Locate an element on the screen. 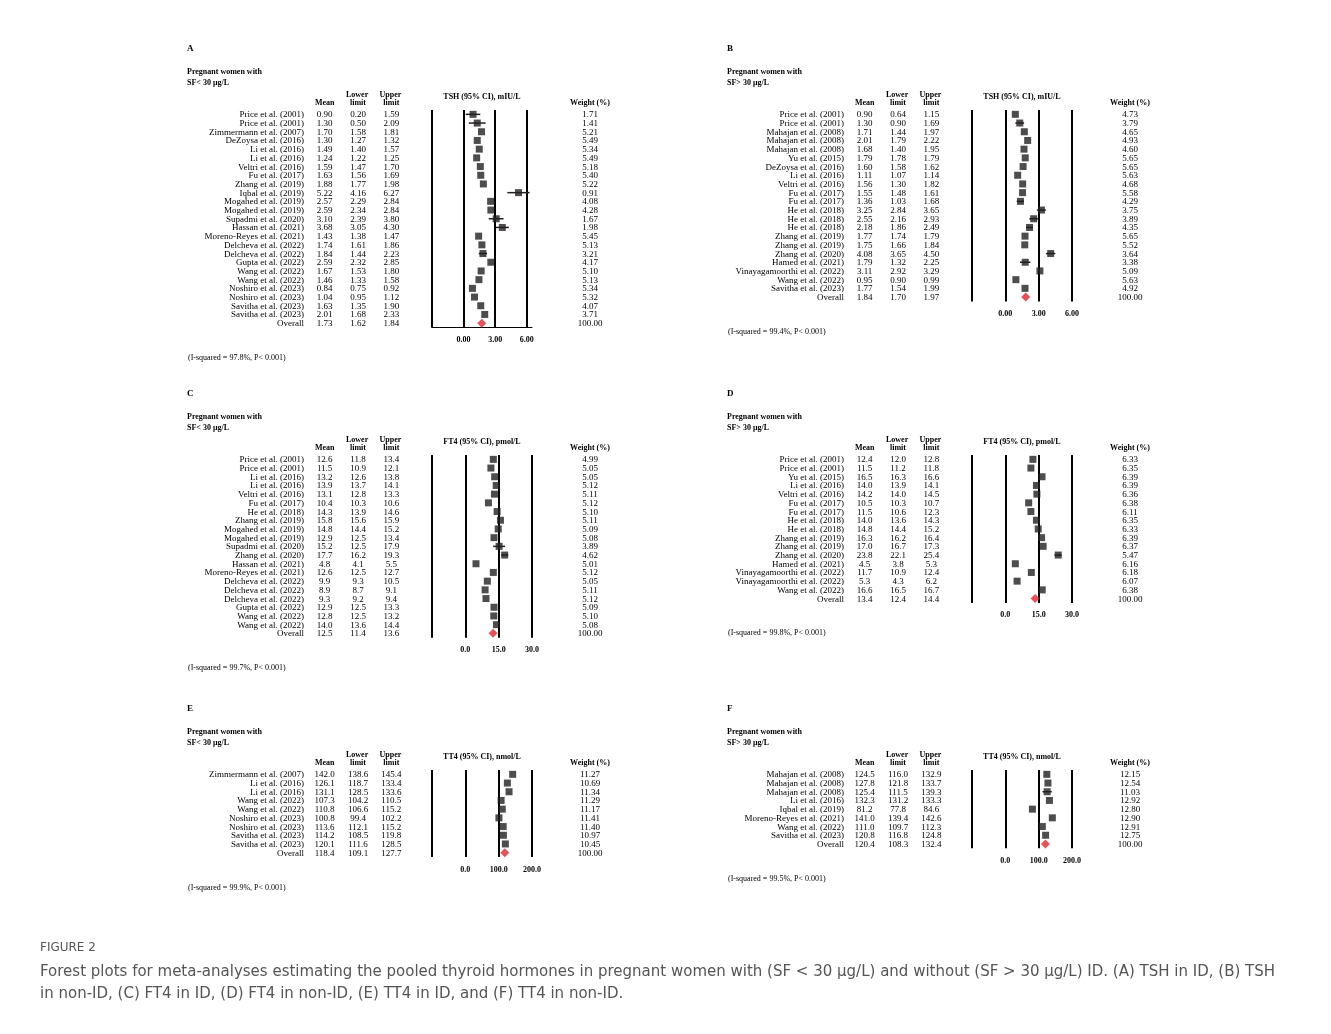  data-label: 1.70 is located at coordinates (325, 131).